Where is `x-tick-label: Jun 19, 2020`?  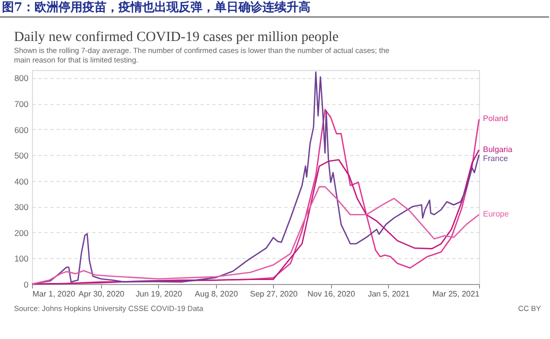 x-tick-label: Jun 19, 2020 is located at coordinates (159, 294).